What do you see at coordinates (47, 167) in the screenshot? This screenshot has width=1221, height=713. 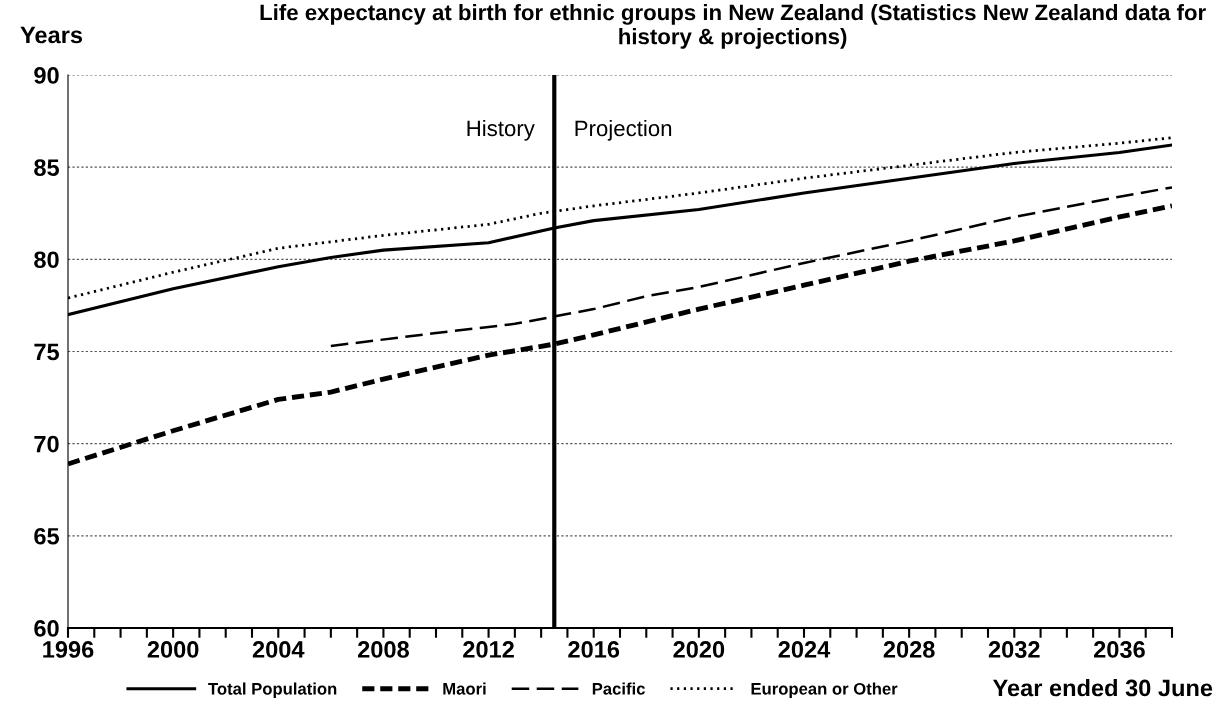 I see `y-tick-label: 85` at bounding box center [47, 167].